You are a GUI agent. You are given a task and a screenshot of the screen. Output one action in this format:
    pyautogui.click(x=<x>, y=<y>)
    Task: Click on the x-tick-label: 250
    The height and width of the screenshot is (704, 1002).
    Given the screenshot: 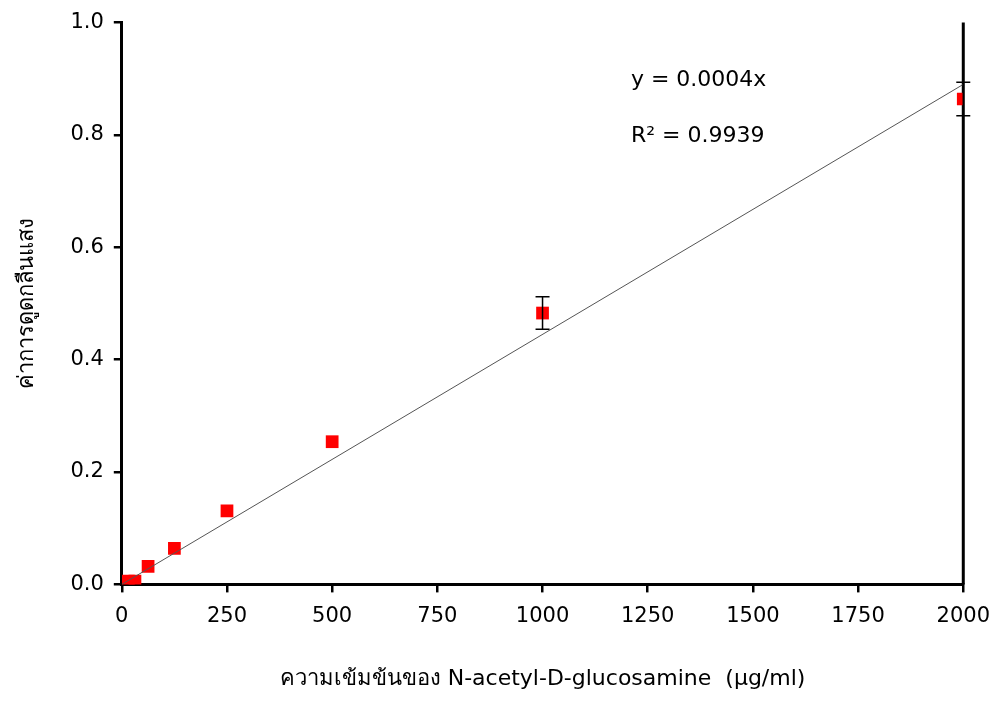 What is the action you would take?
    pyautogui.click(x=227, y=615)
    